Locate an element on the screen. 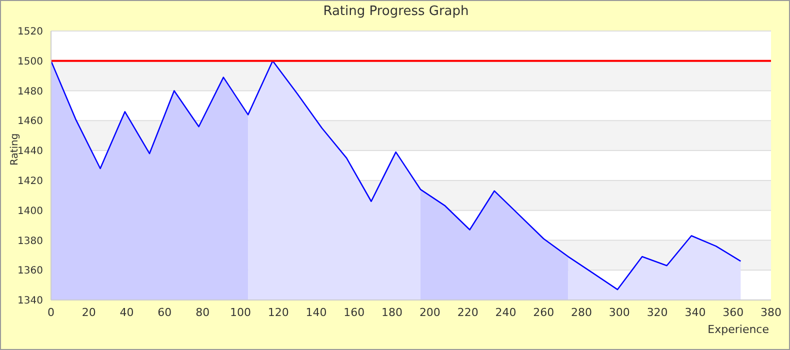  x-tick-label: 240 is located at coordinates (505, 312).